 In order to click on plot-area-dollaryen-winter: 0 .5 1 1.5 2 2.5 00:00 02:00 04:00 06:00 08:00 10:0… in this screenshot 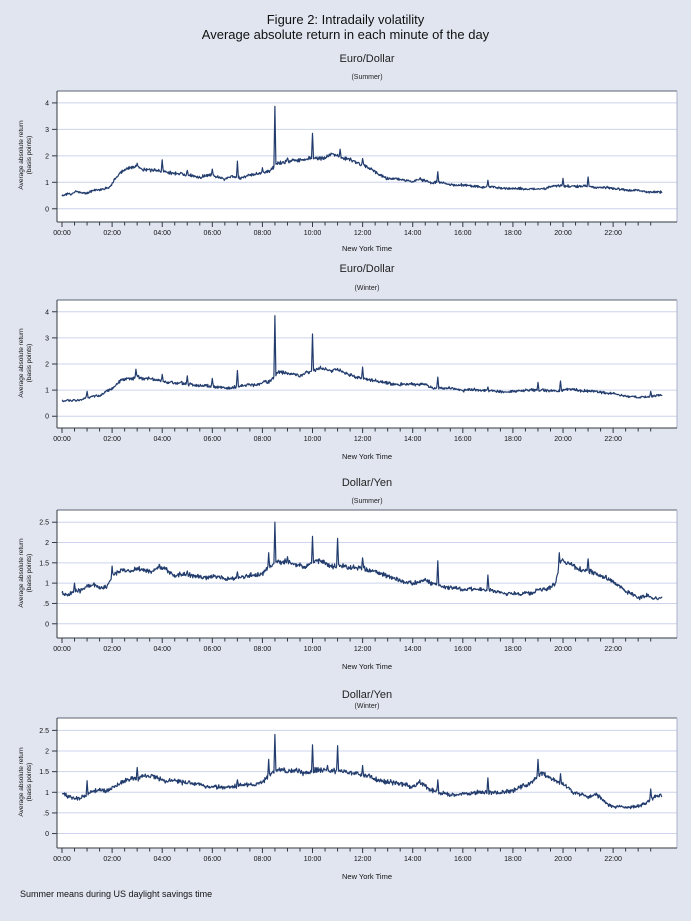, I will do `click(358, 790)`.